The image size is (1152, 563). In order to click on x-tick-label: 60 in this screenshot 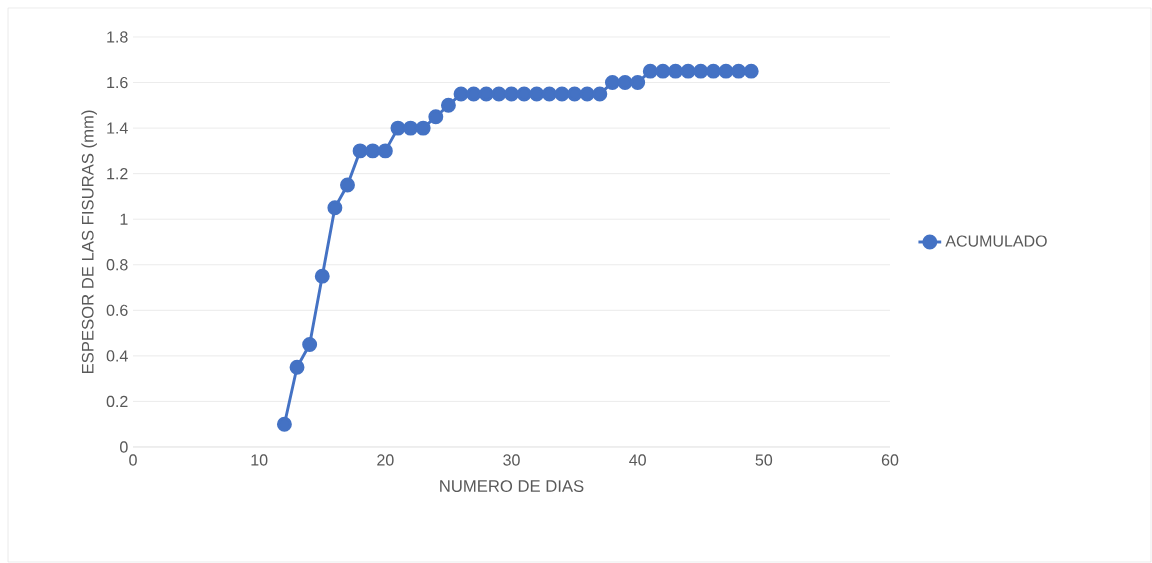, I will do `click(890, 460)`.